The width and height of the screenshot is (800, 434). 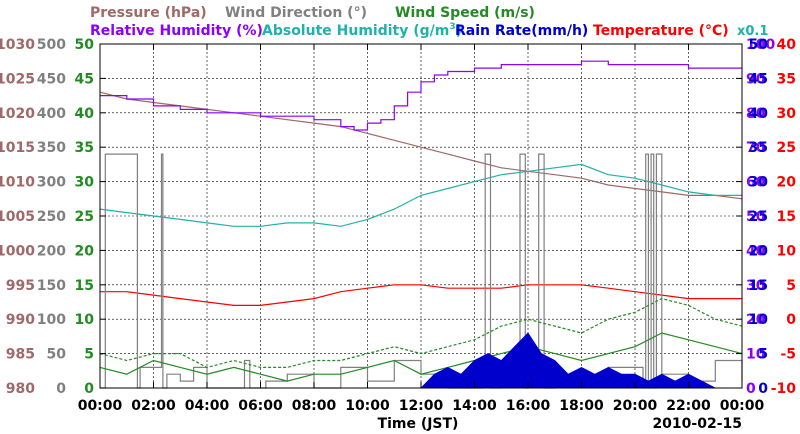 What do you see at coordinates (421, 406) in the screenshot?
I see `x-tick-label: 12:00` at bounding box center [421, 406].